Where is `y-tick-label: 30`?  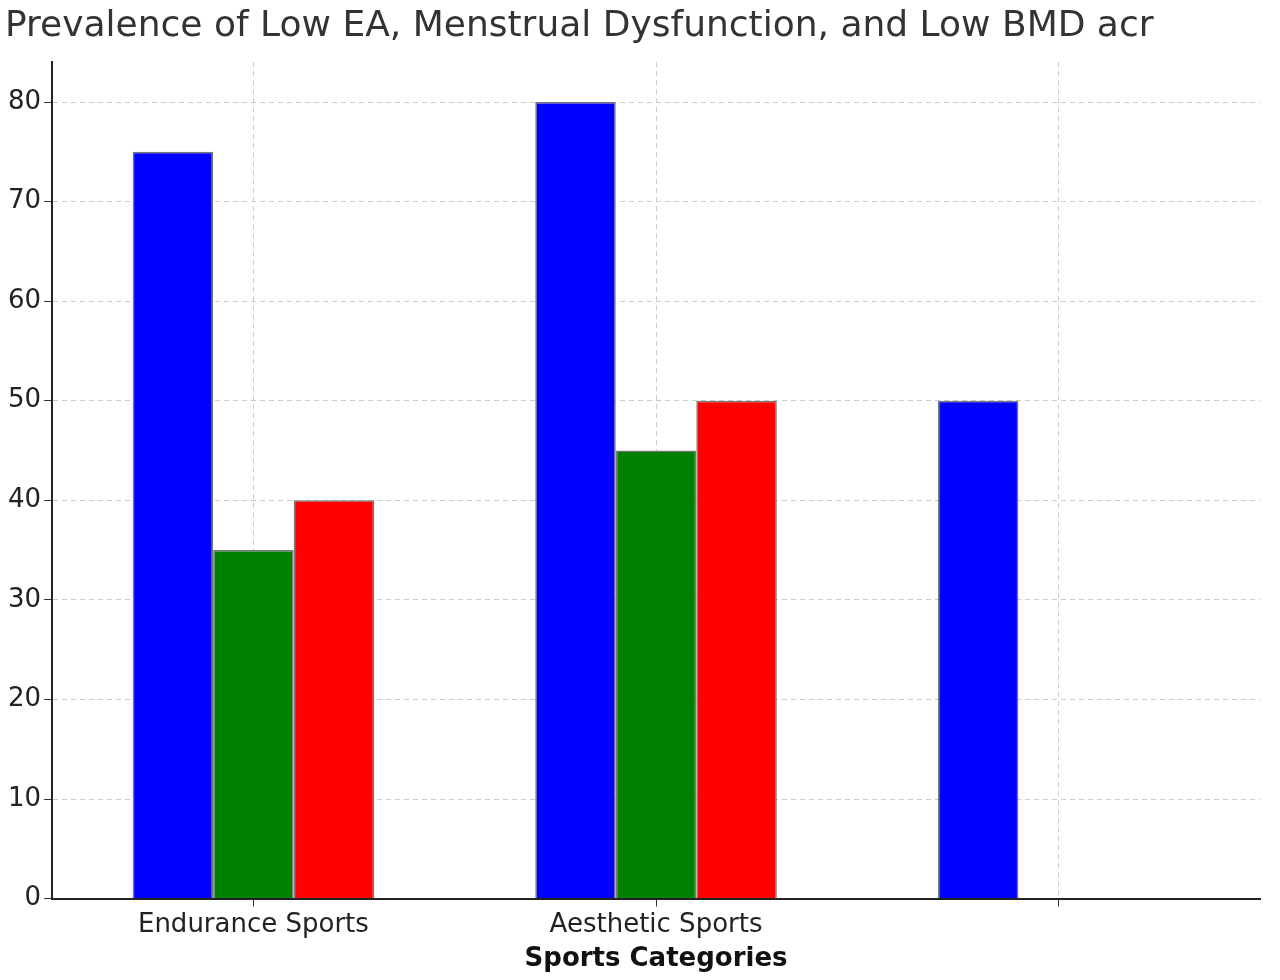 y-tick-label: 30 is located at coordinates (24, 597).